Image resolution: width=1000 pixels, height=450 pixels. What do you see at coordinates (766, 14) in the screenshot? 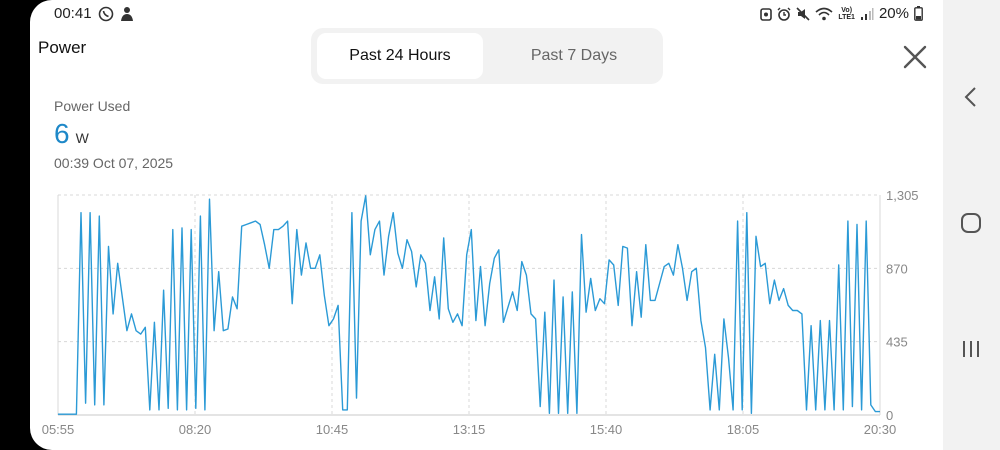
I see `save-mode-icon` at bounding box center [766, 14].